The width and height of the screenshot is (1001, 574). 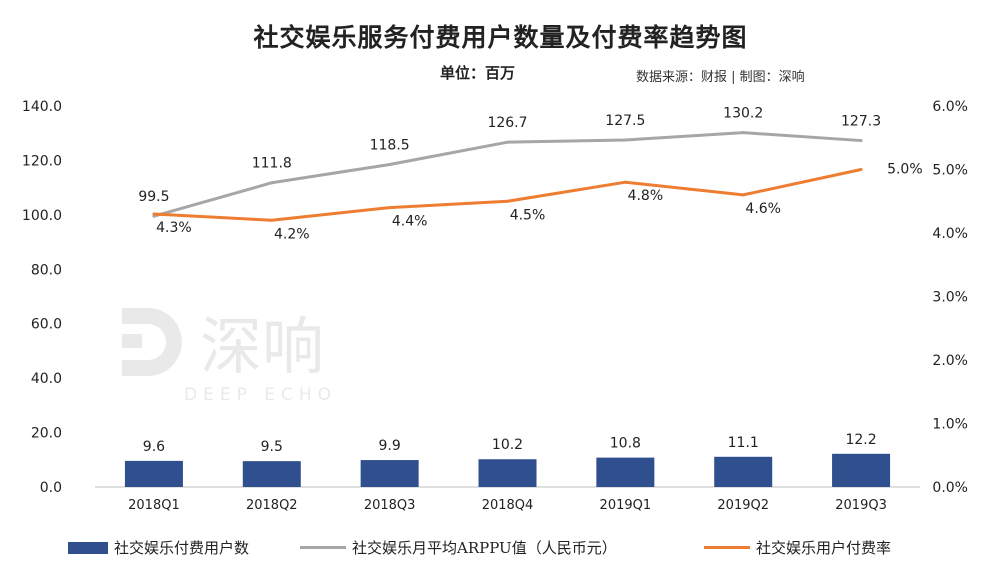 I want to click on legend-item-rate: 社交娱乐用户付费率, so click(x=797, y=547).